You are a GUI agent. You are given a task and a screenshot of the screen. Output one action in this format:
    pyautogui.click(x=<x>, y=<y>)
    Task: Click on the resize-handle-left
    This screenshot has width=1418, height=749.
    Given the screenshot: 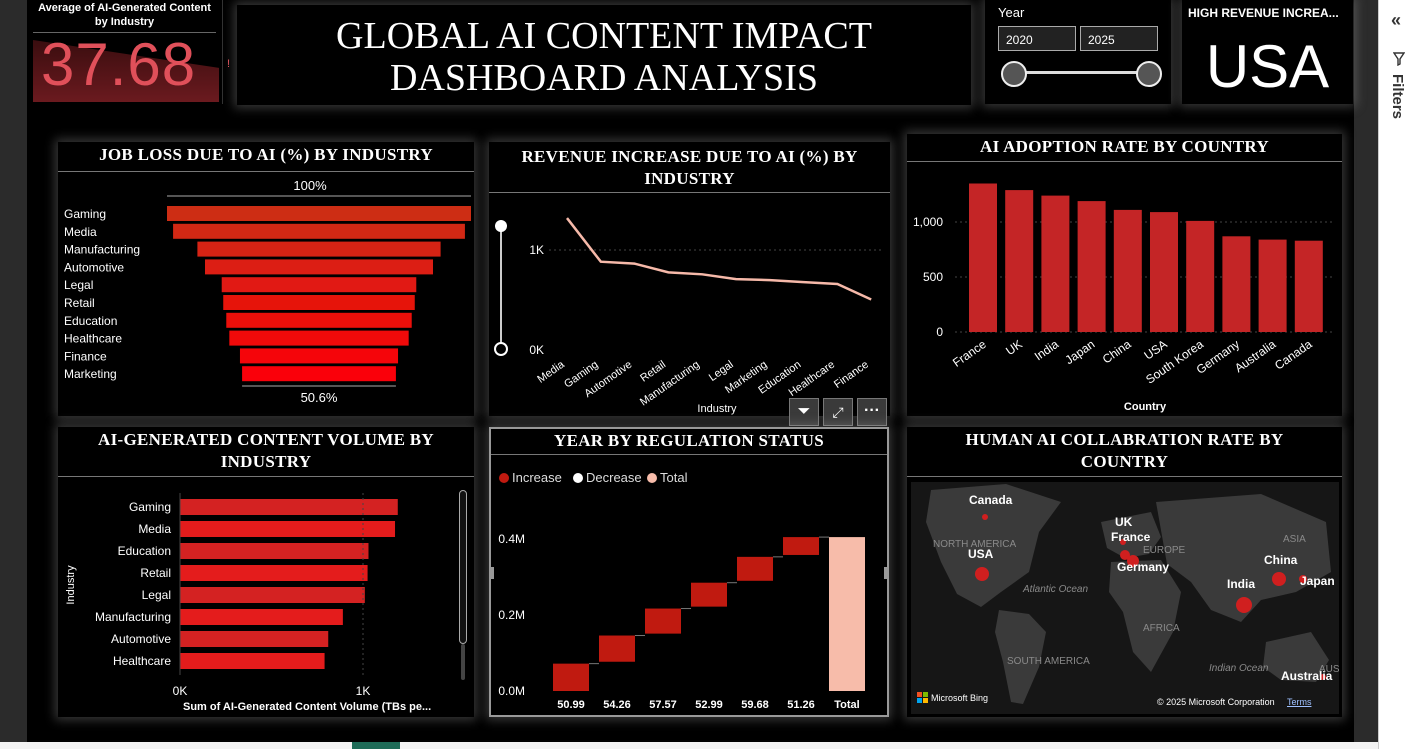 What is the action you would take?
    pyautogui.click(x=492, y=573)
    